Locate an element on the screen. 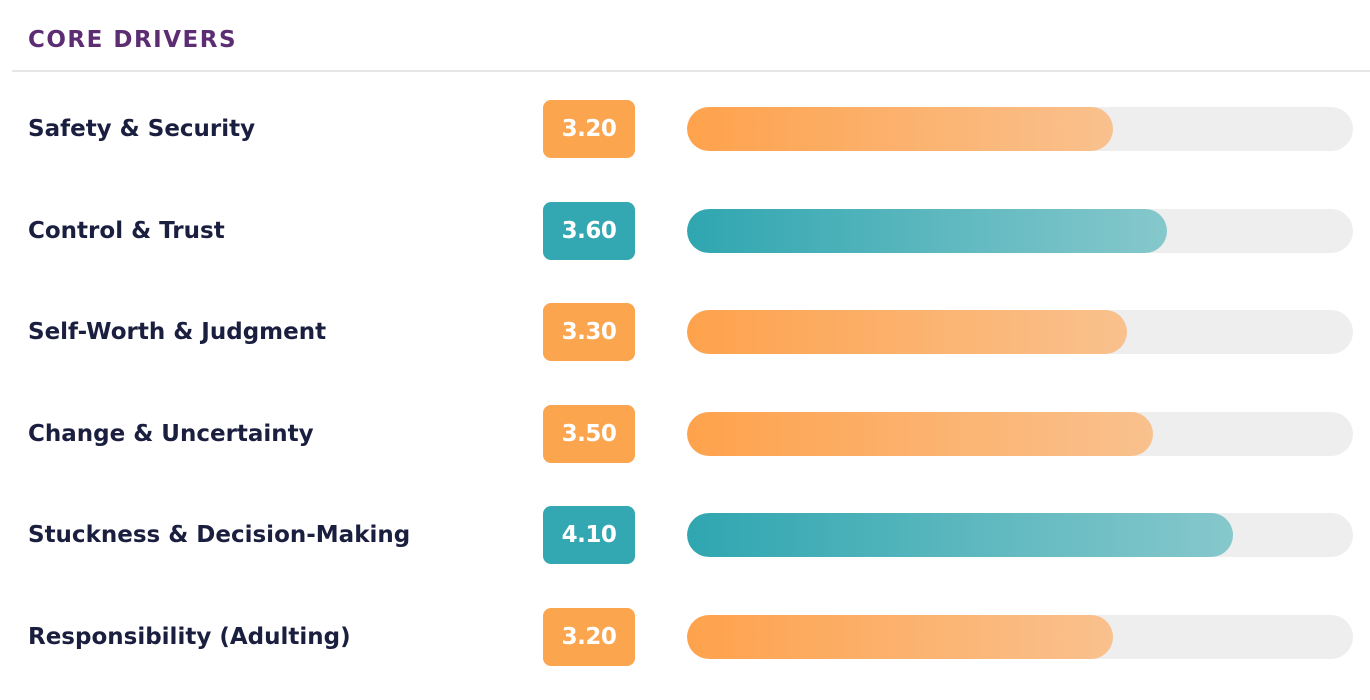  driver-row-stuckness-decision-making: Stuckness & Decision-Making 4.10 is located at coordinates (685, 535).